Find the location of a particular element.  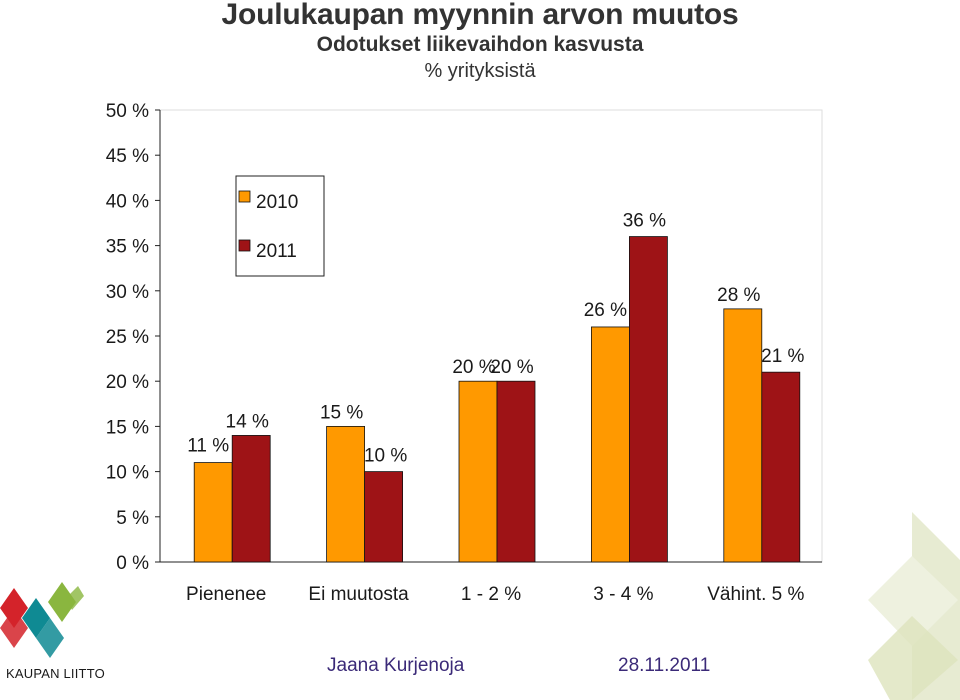

legend-box is located at coordinates (280, 226).